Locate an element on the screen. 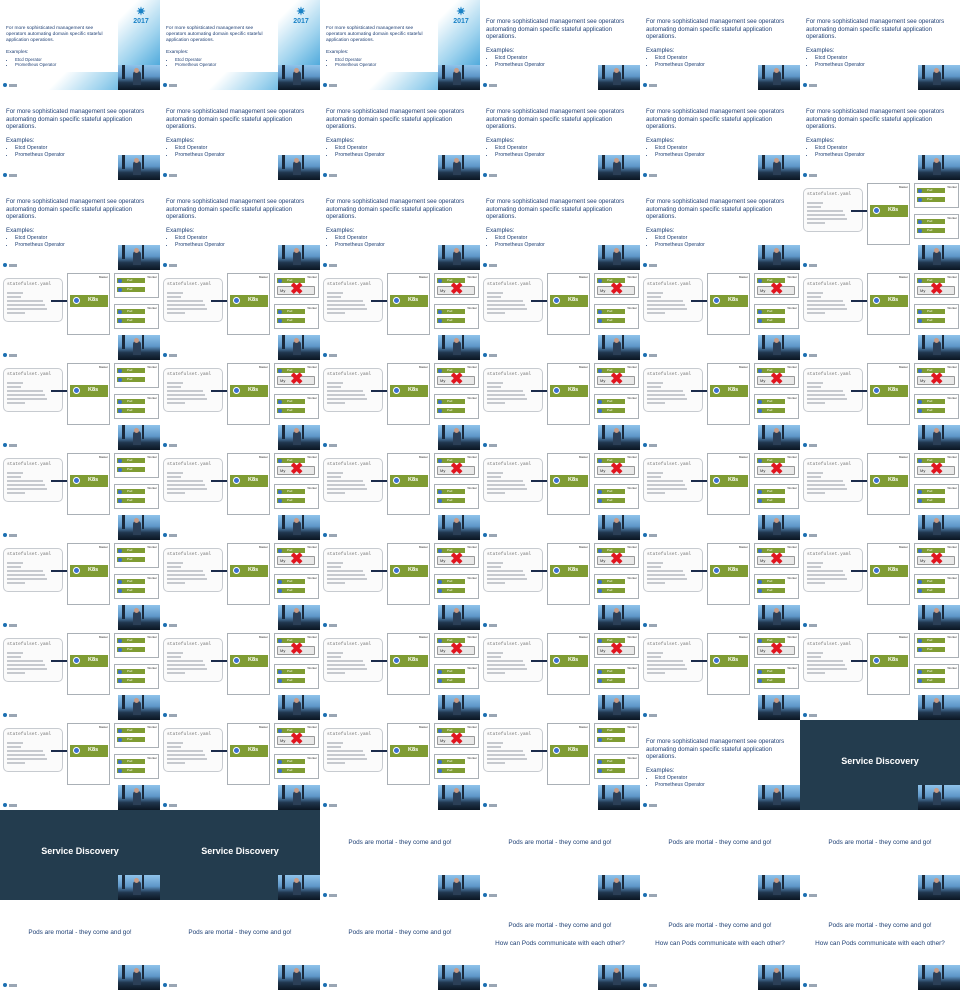 The width and height of the screenshot is (960, 990). video-frame: Pods are mortal - they come and go! is located at coordinates (400, 945).